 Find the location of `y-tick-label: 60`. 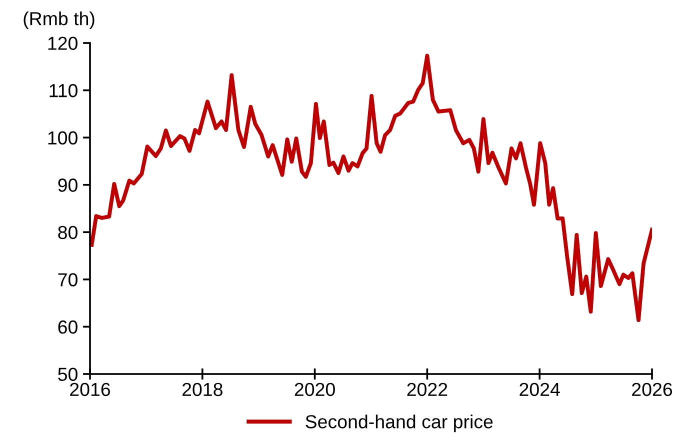

y-tick-label: 60 is located at coordinates (68, 327).